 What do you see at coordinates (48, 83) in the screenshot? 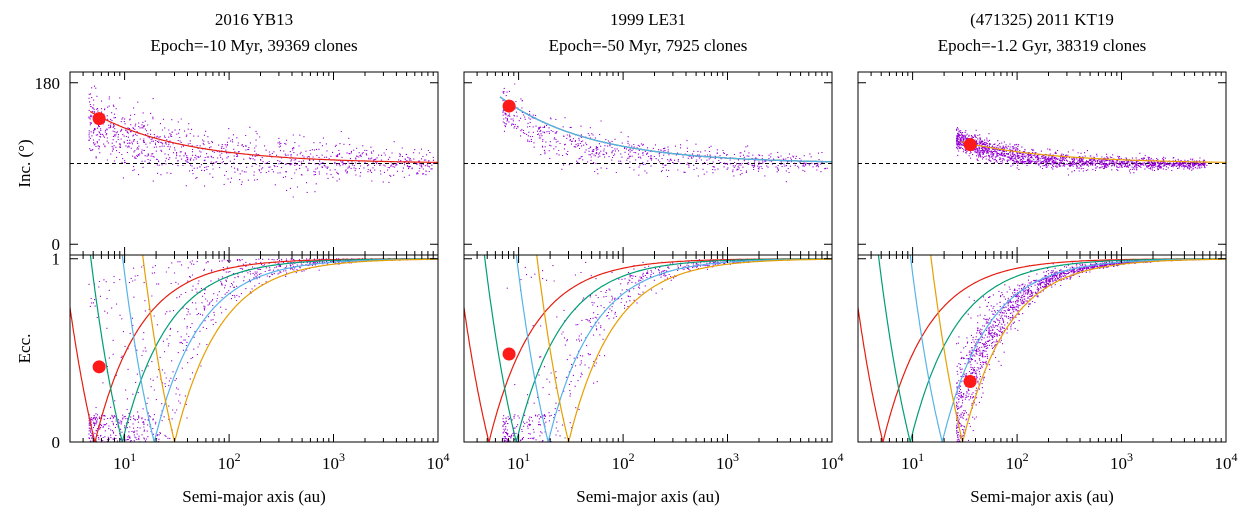
I see `y-tick-label: 180` at bounding box center [48, 83].